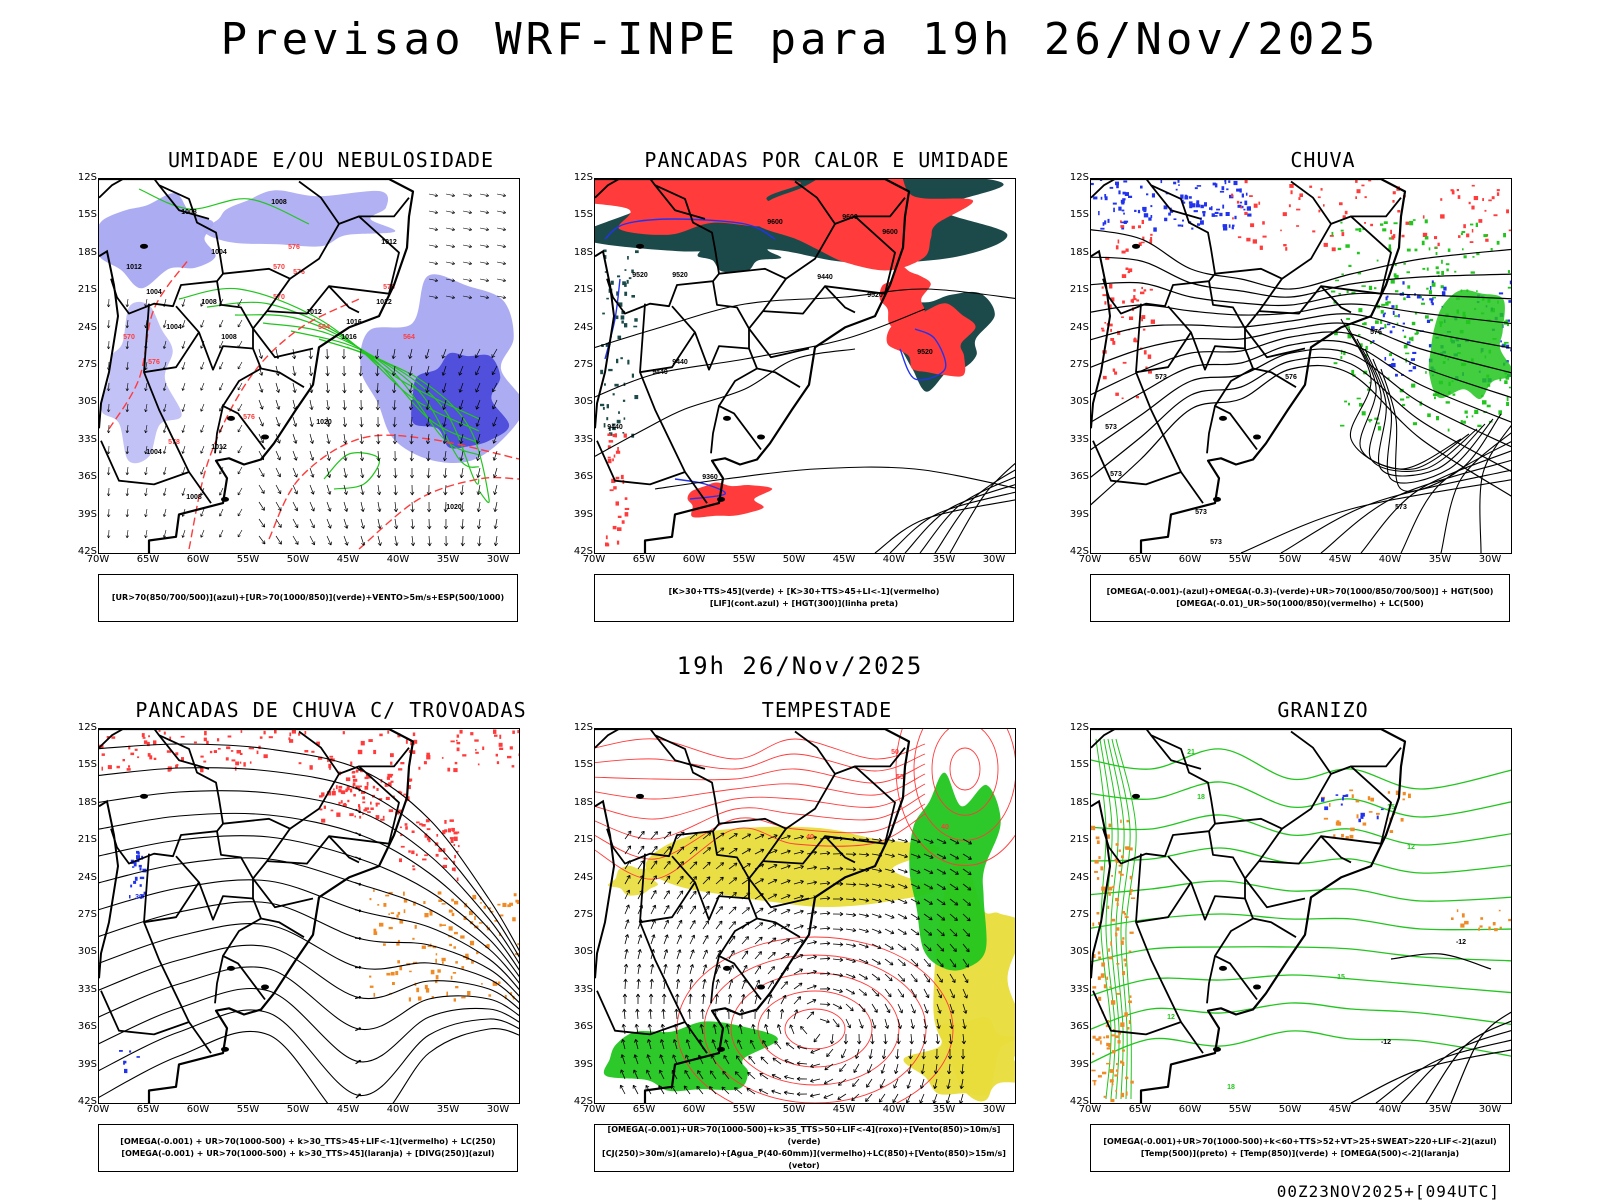 This screenshot has width=1600, height=1201. Describe the element at coordinates (1340, 1109) in the screenshot. I see `longitude-tick-label: 45W` at that location.